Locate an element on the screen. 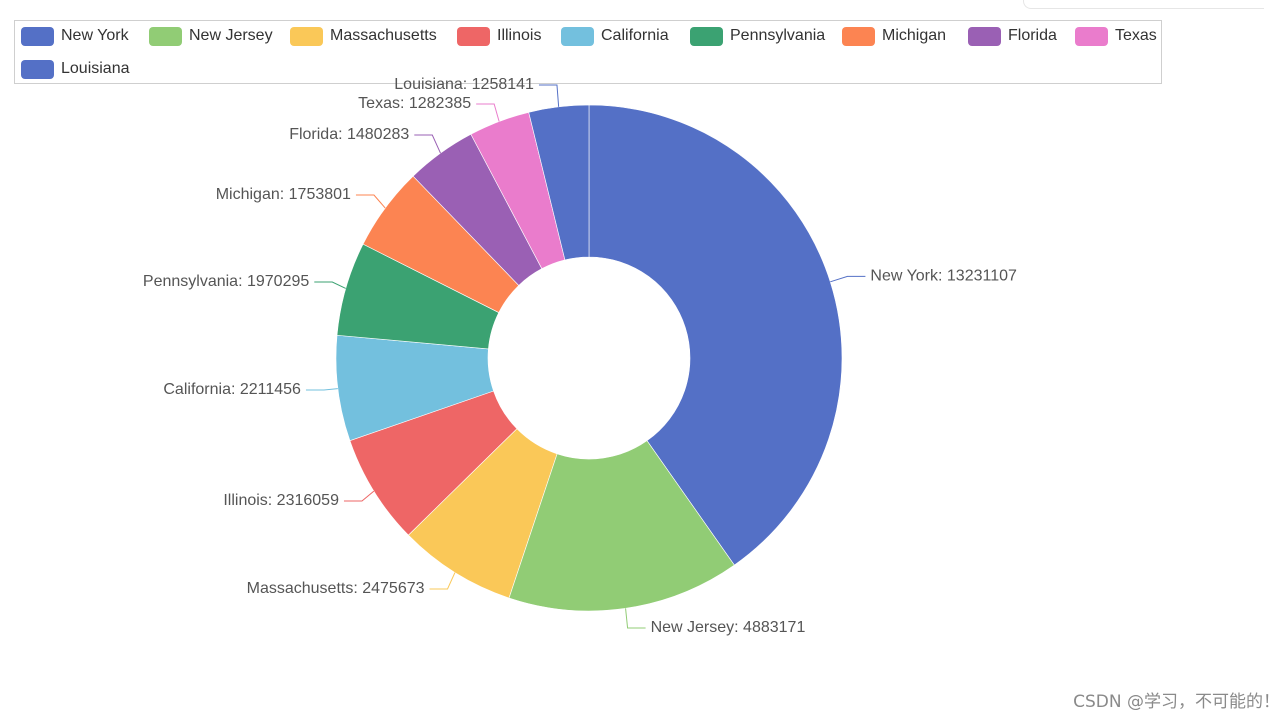 This screenshot has width=1288, height=718. legend-item-illinois: Illinois is located at coordinates (499, 36).